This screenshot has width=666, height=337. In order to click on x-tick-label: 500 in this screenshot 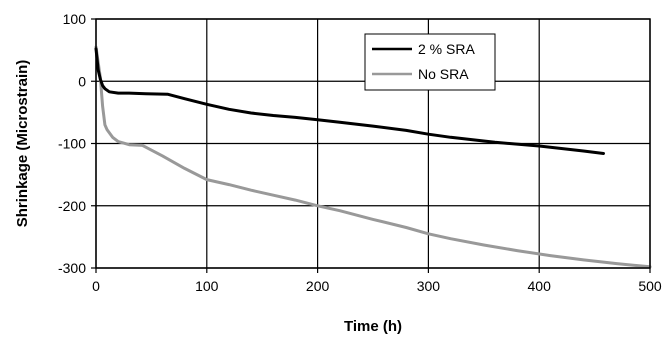, I will do `click(650, 286)`.